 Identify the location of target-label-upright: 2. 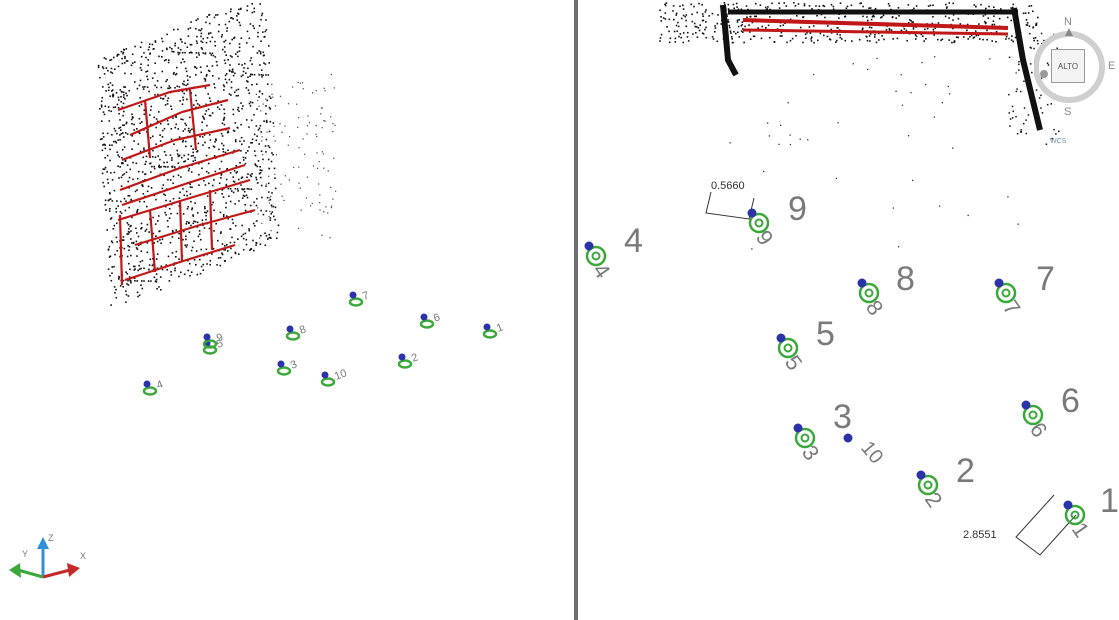
(965, 471).